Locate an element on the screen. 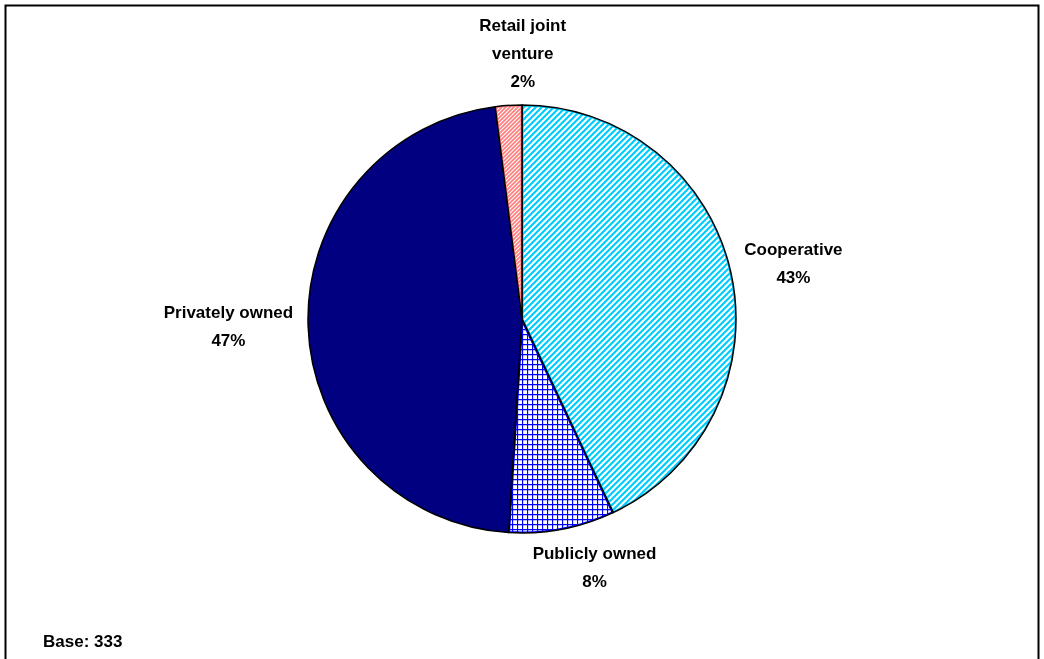 The image size is (1044, 659). slice-label: Retail joint venture is located at coordinates (523, 39).